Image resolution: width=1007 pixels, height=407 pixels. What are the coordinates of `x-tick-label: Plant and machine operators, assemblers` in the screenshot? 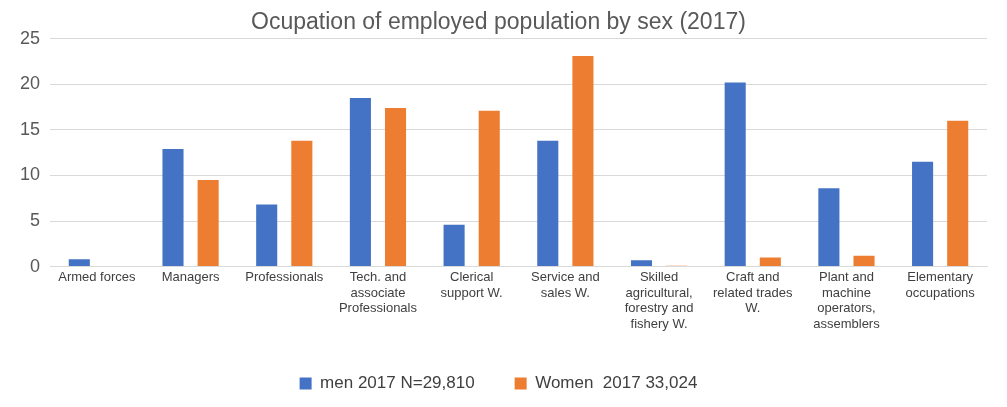 It's located at (847, 299).